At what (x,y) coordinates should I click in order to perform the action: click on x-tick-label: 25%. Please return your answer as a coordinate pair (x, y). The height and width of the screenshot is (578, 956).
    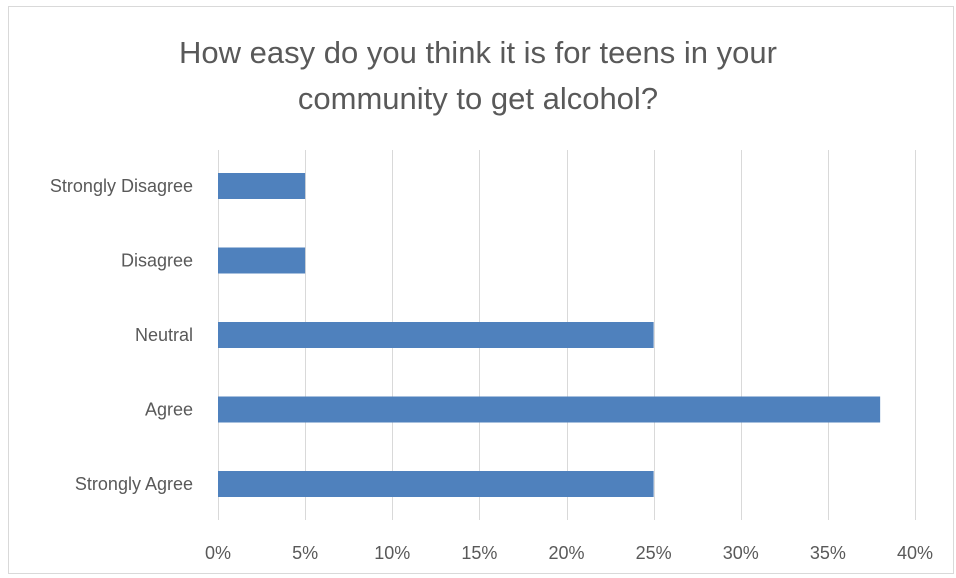
    Looking at the image, I should click on (654, 553).